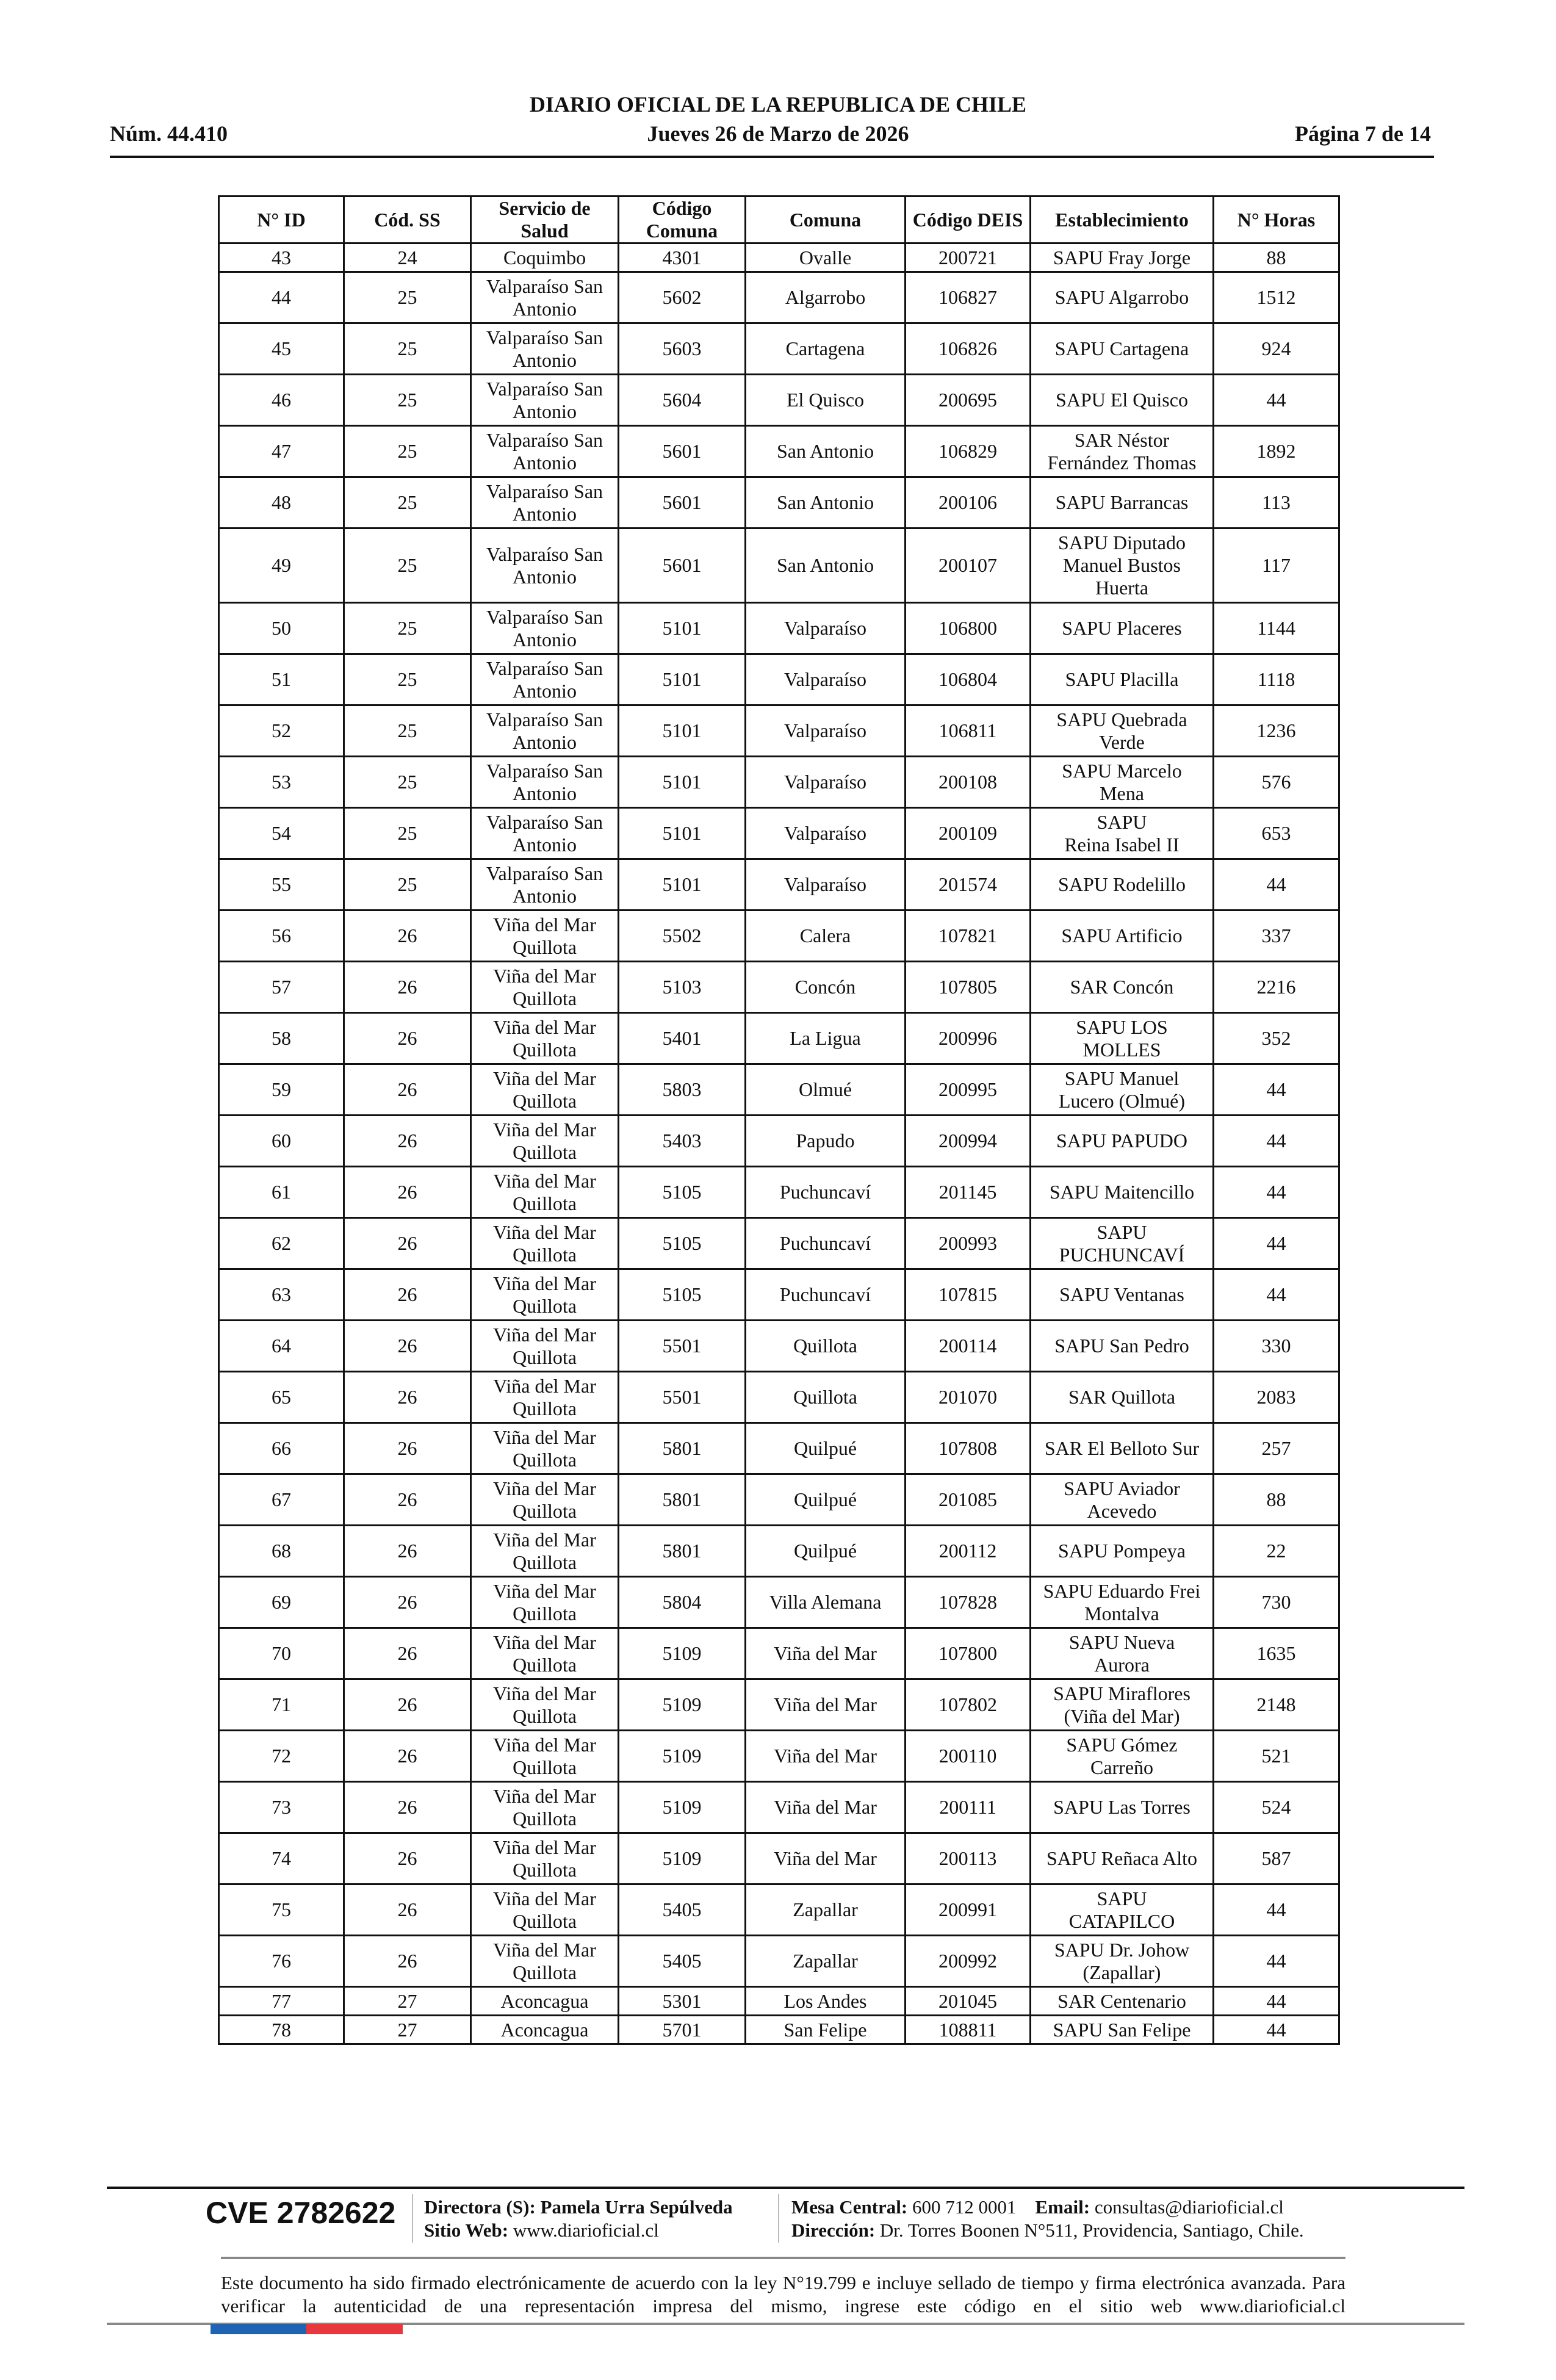 This screenshot has width=1556, height=2380. What do you see at coordinates (282, 1089) in the screenshot?
I see `cell-id: 59` at bounding box center [282, 1089].